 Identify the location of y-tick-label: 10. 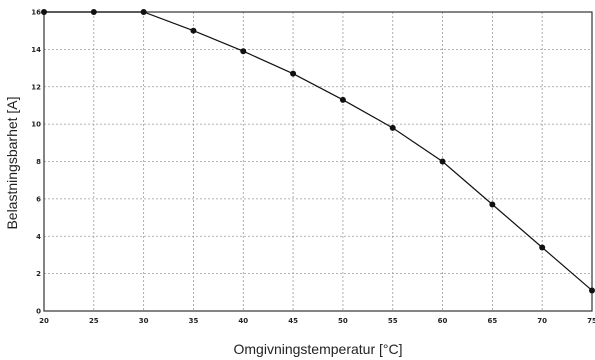
(36, 125).